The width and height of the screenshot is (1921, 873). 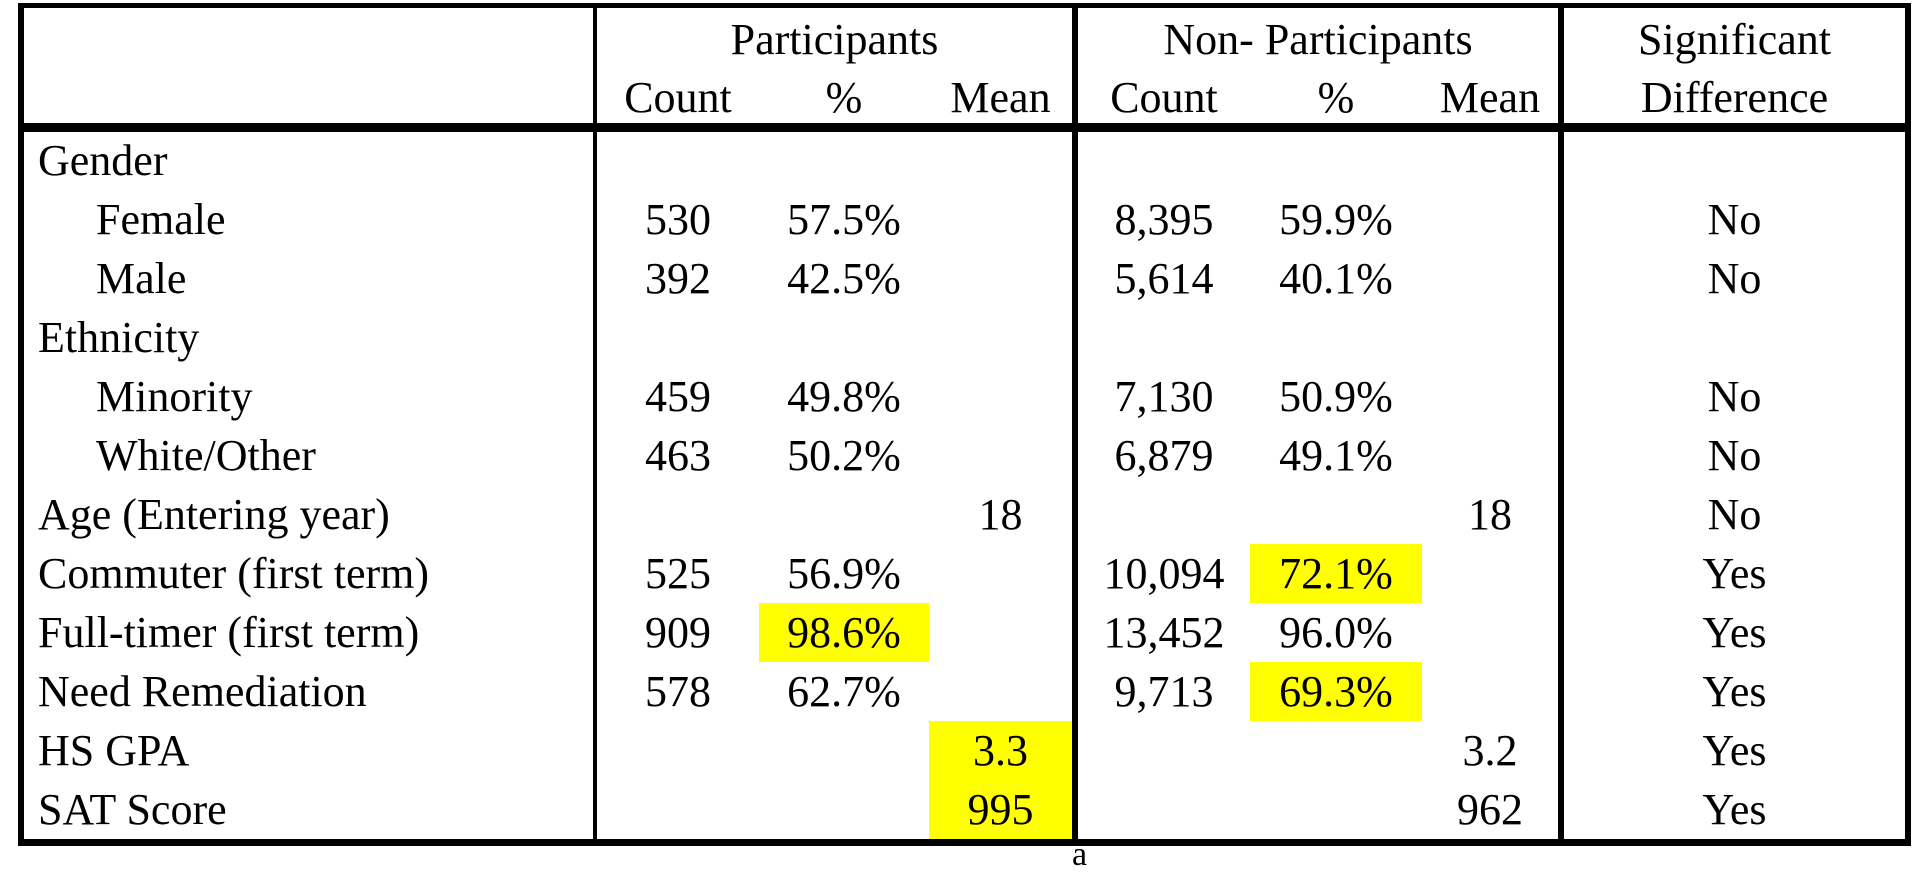 What do you see at coordinates (1336, 632) in the screenshot?
I see `table-cell: 96.0%` at bounding box center [1336, 632].